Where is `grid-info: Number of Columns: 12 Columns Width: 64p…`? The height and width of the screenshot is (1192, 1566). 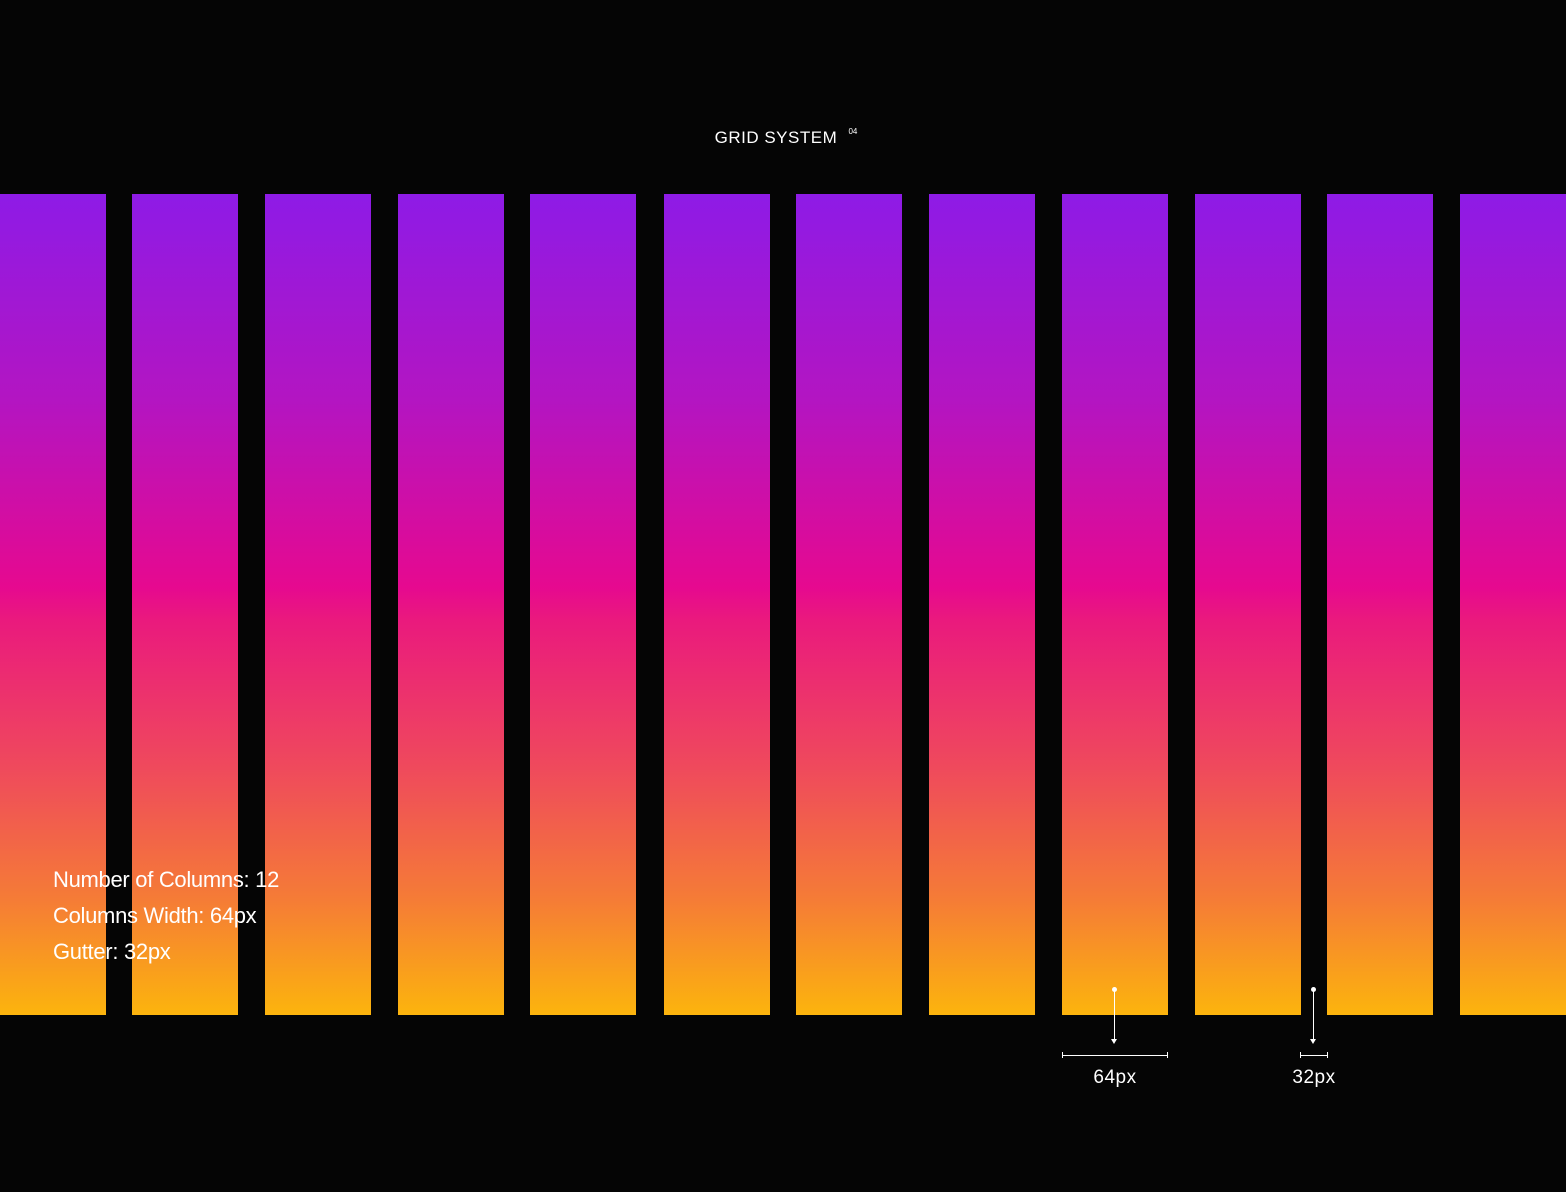 grid-info: Number of Columns: 12 Columns Width: 64p… is located at coordinates (166, 916).